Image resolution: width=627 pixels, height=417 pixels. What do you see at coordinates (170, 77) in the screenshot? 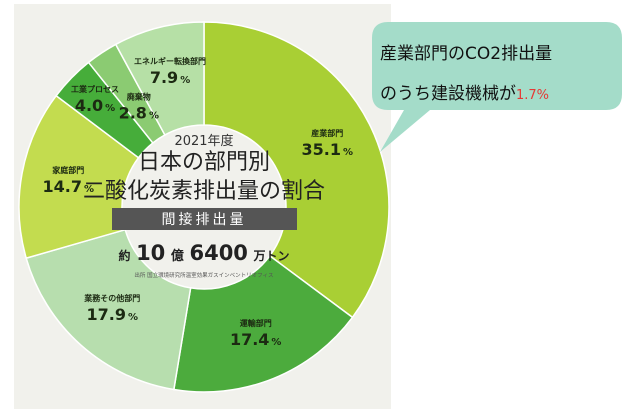
I see `slice-value-label: 7.9%` at bounding box center [170, 77].